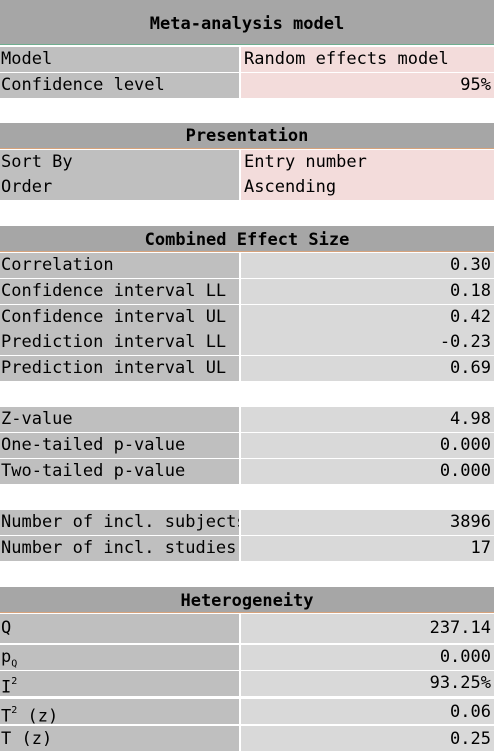  I want to click on sort-by-label: Sort By, so click(119, 162).